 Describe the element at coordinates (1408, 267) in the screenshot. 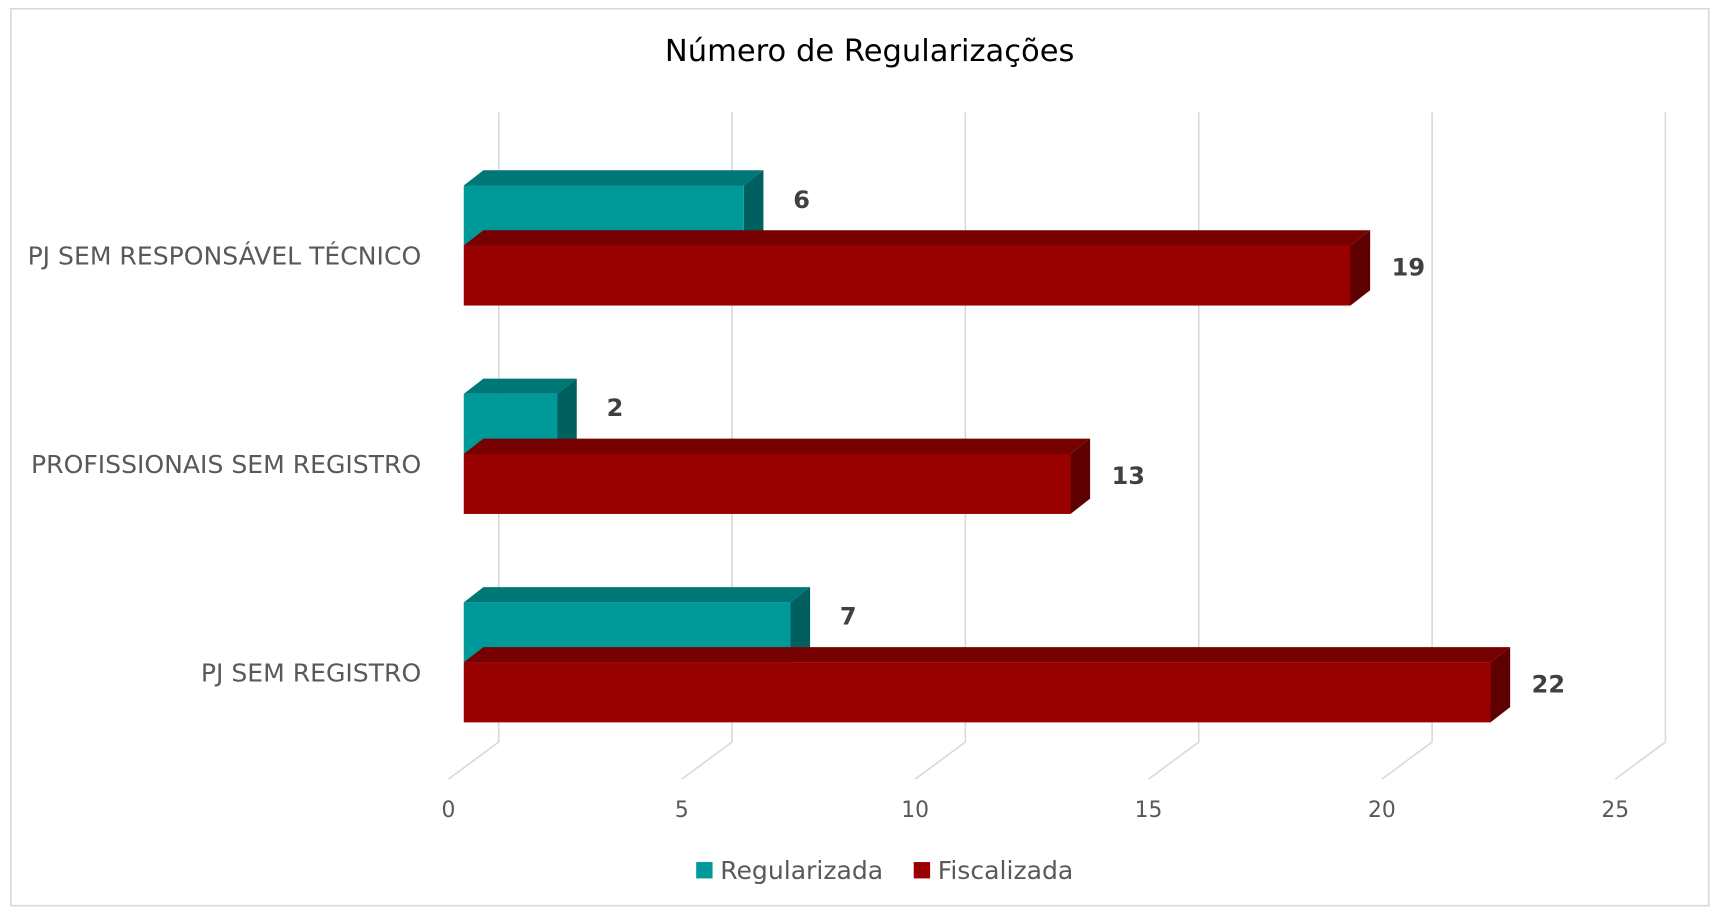

I see `data-label: 19` at that location.